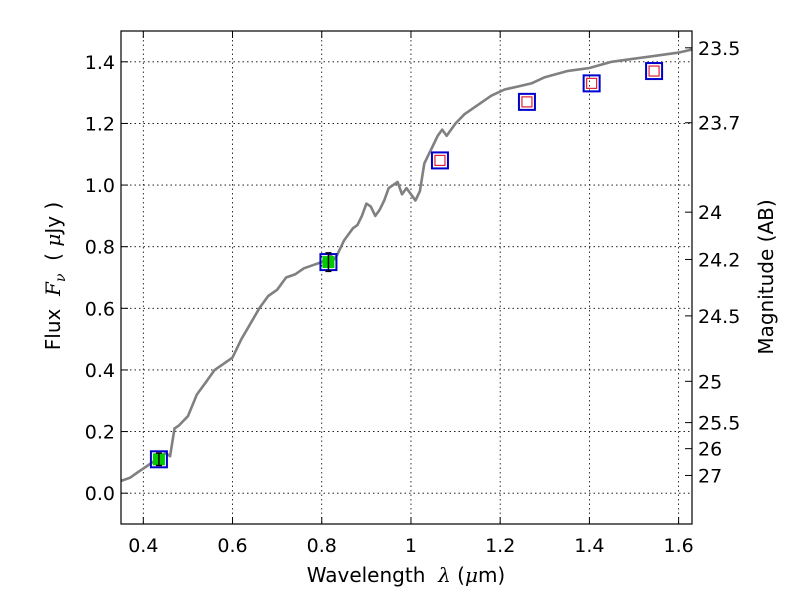 Image resolution: width=800 pixels, height=600 pixels. Describe the element at coordinates (719, 49) in the screenshot. I see `magnitude-tick-label: 23.5` at that location.